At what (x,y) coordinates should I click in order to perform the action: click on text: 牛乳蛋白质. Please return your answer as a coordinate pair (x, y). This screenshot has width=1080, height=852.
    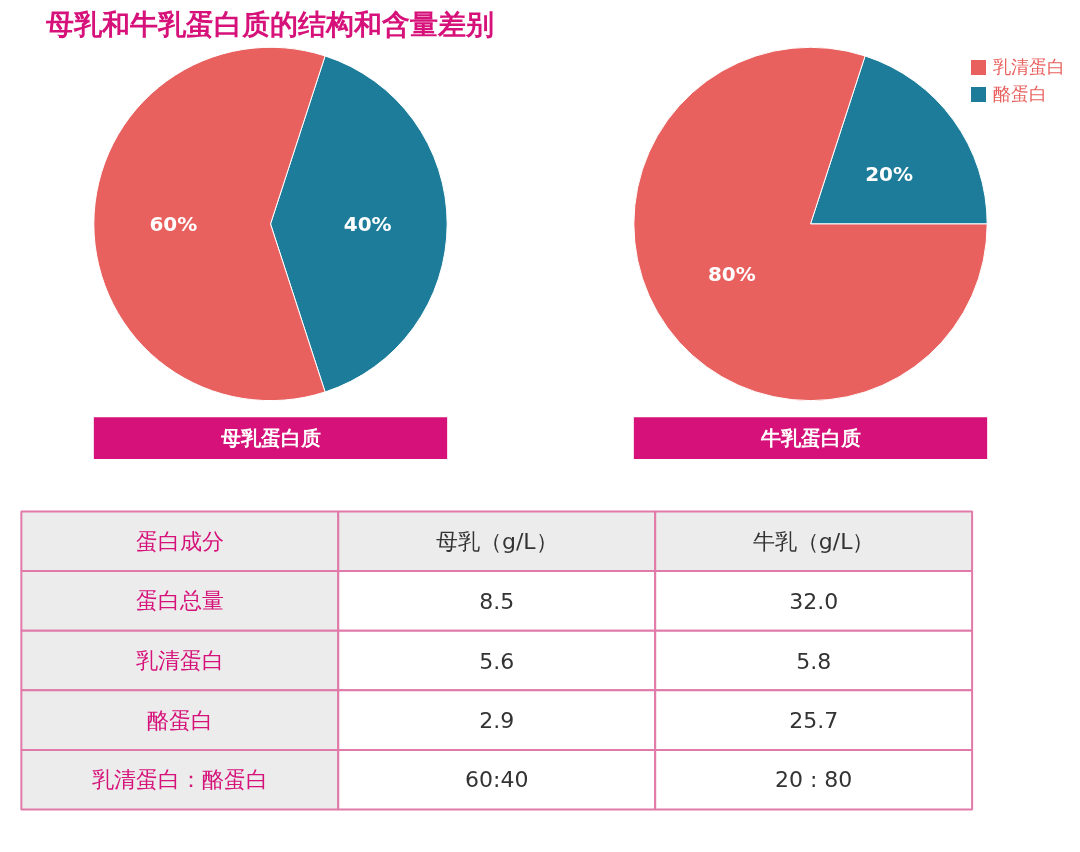
    Looking at the image, I should click on (810, 438).